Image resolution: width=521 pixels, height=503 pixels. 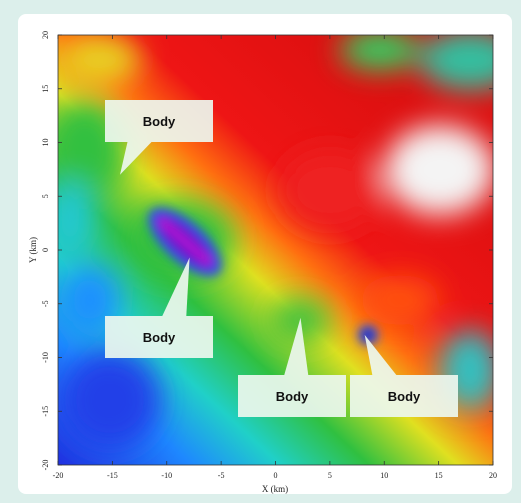 What do you see at coordinates (275, 489) in the screenshot?
I see `x-axis-label: X (km)` at bounding box center [275, 489].